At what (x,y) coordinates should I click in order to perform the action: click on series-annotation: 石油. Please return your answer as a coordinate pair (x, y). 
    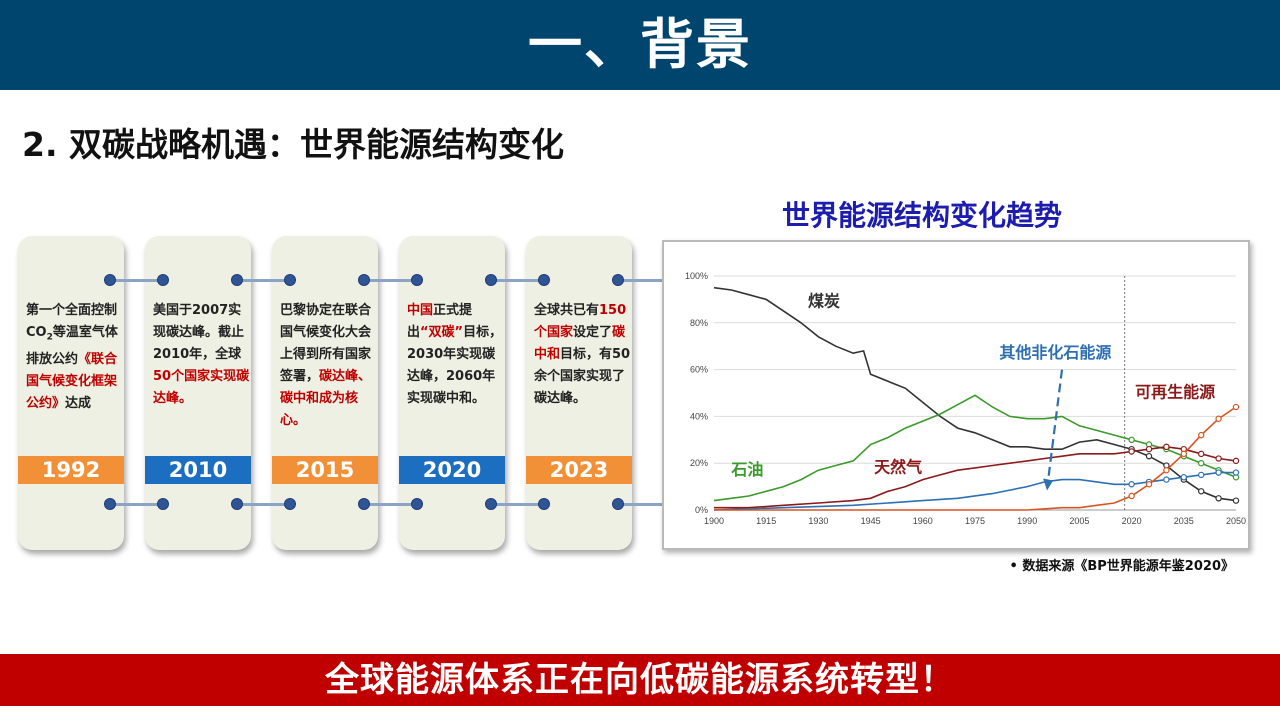
    Looking at the image, I should click on (746, 469).